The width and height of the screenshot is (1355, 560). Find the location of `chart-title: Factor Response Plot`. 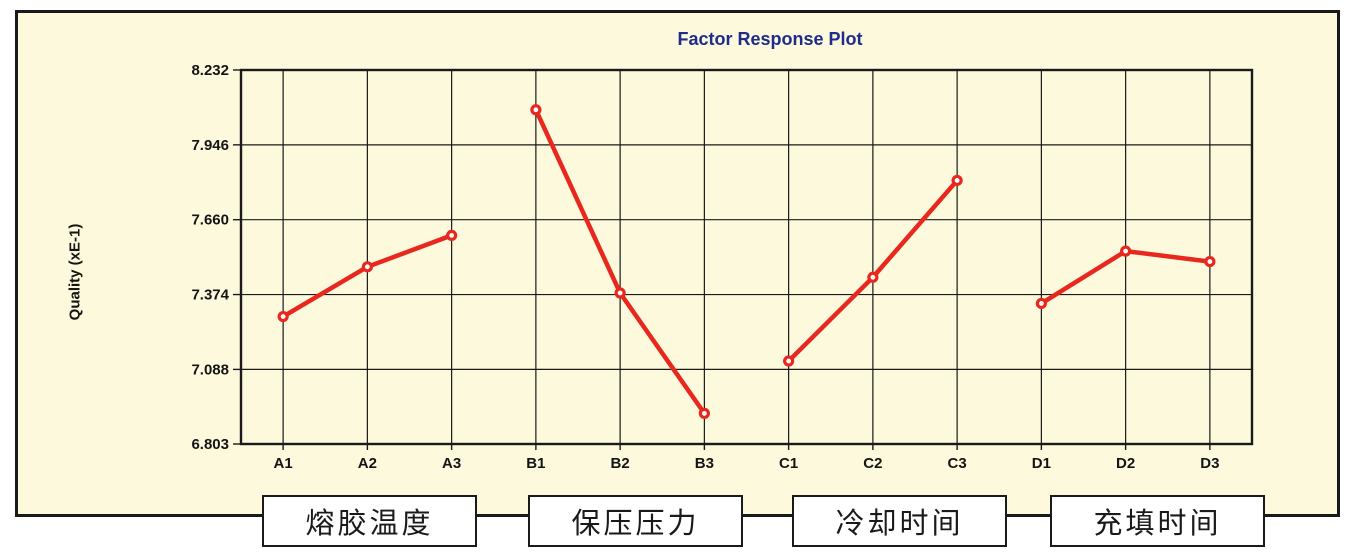

chart-title: Factor Response Plot is located at coordinates (770, 39).